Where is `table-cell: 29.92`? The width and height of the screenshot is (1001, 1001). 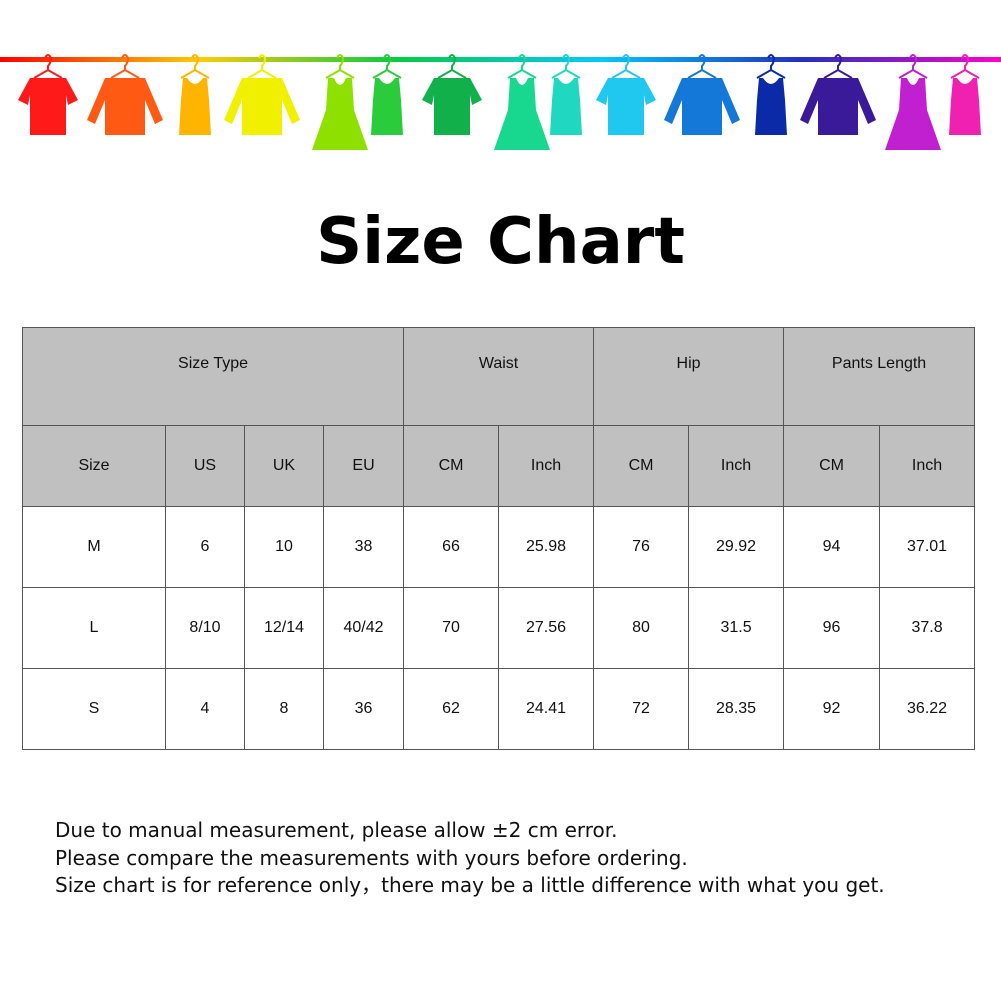
table-cell: 29.92 is located at coordinates (736, 547).